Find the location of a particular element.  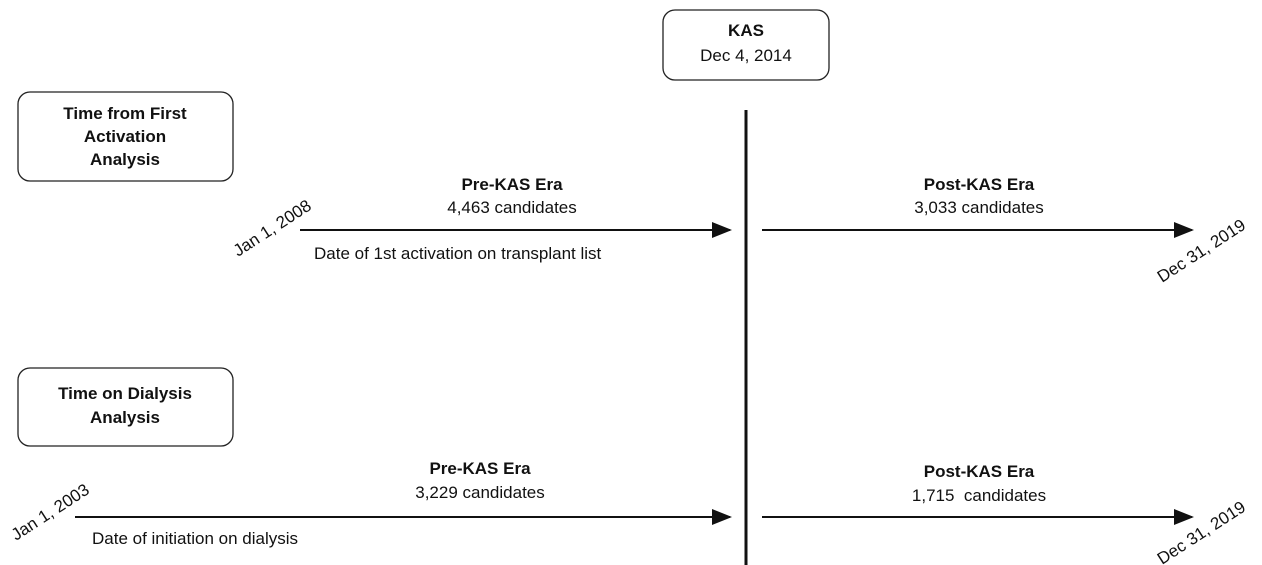

analysis-label: Activation is located at coordinates (125, 136).